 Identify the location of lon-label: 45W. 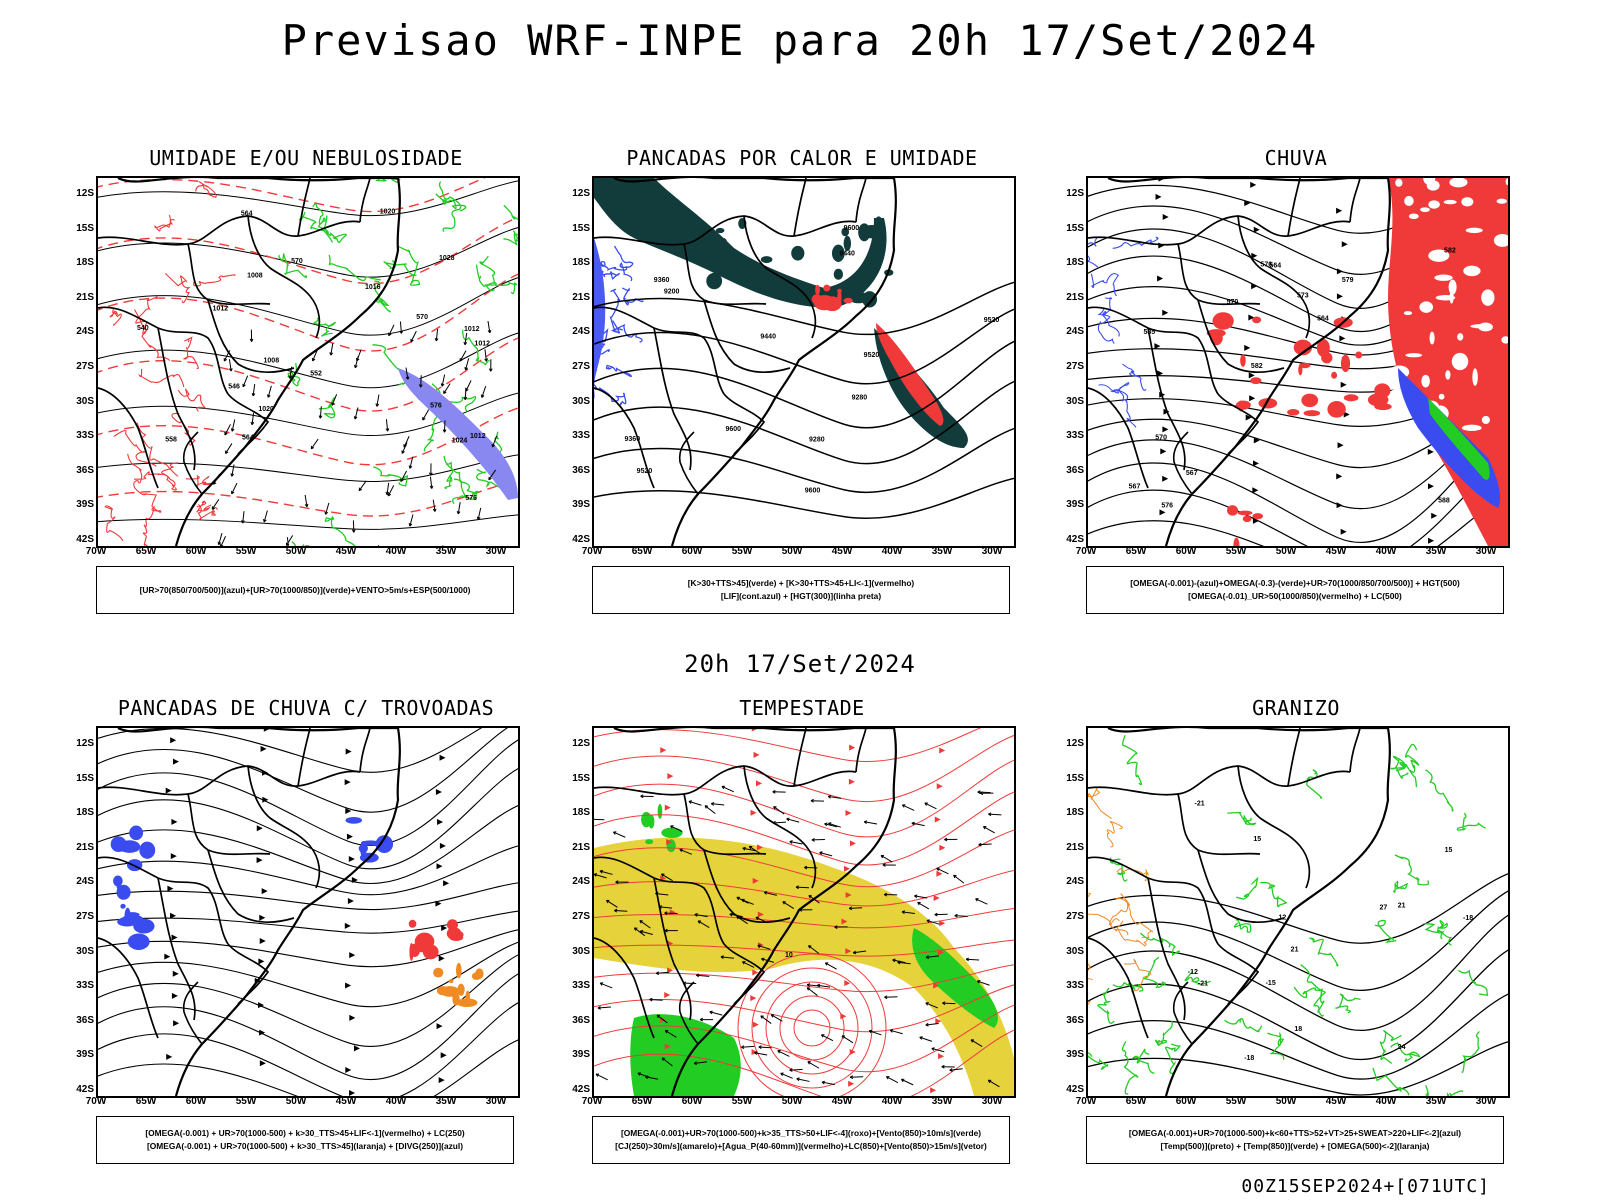
(1336, 1101).